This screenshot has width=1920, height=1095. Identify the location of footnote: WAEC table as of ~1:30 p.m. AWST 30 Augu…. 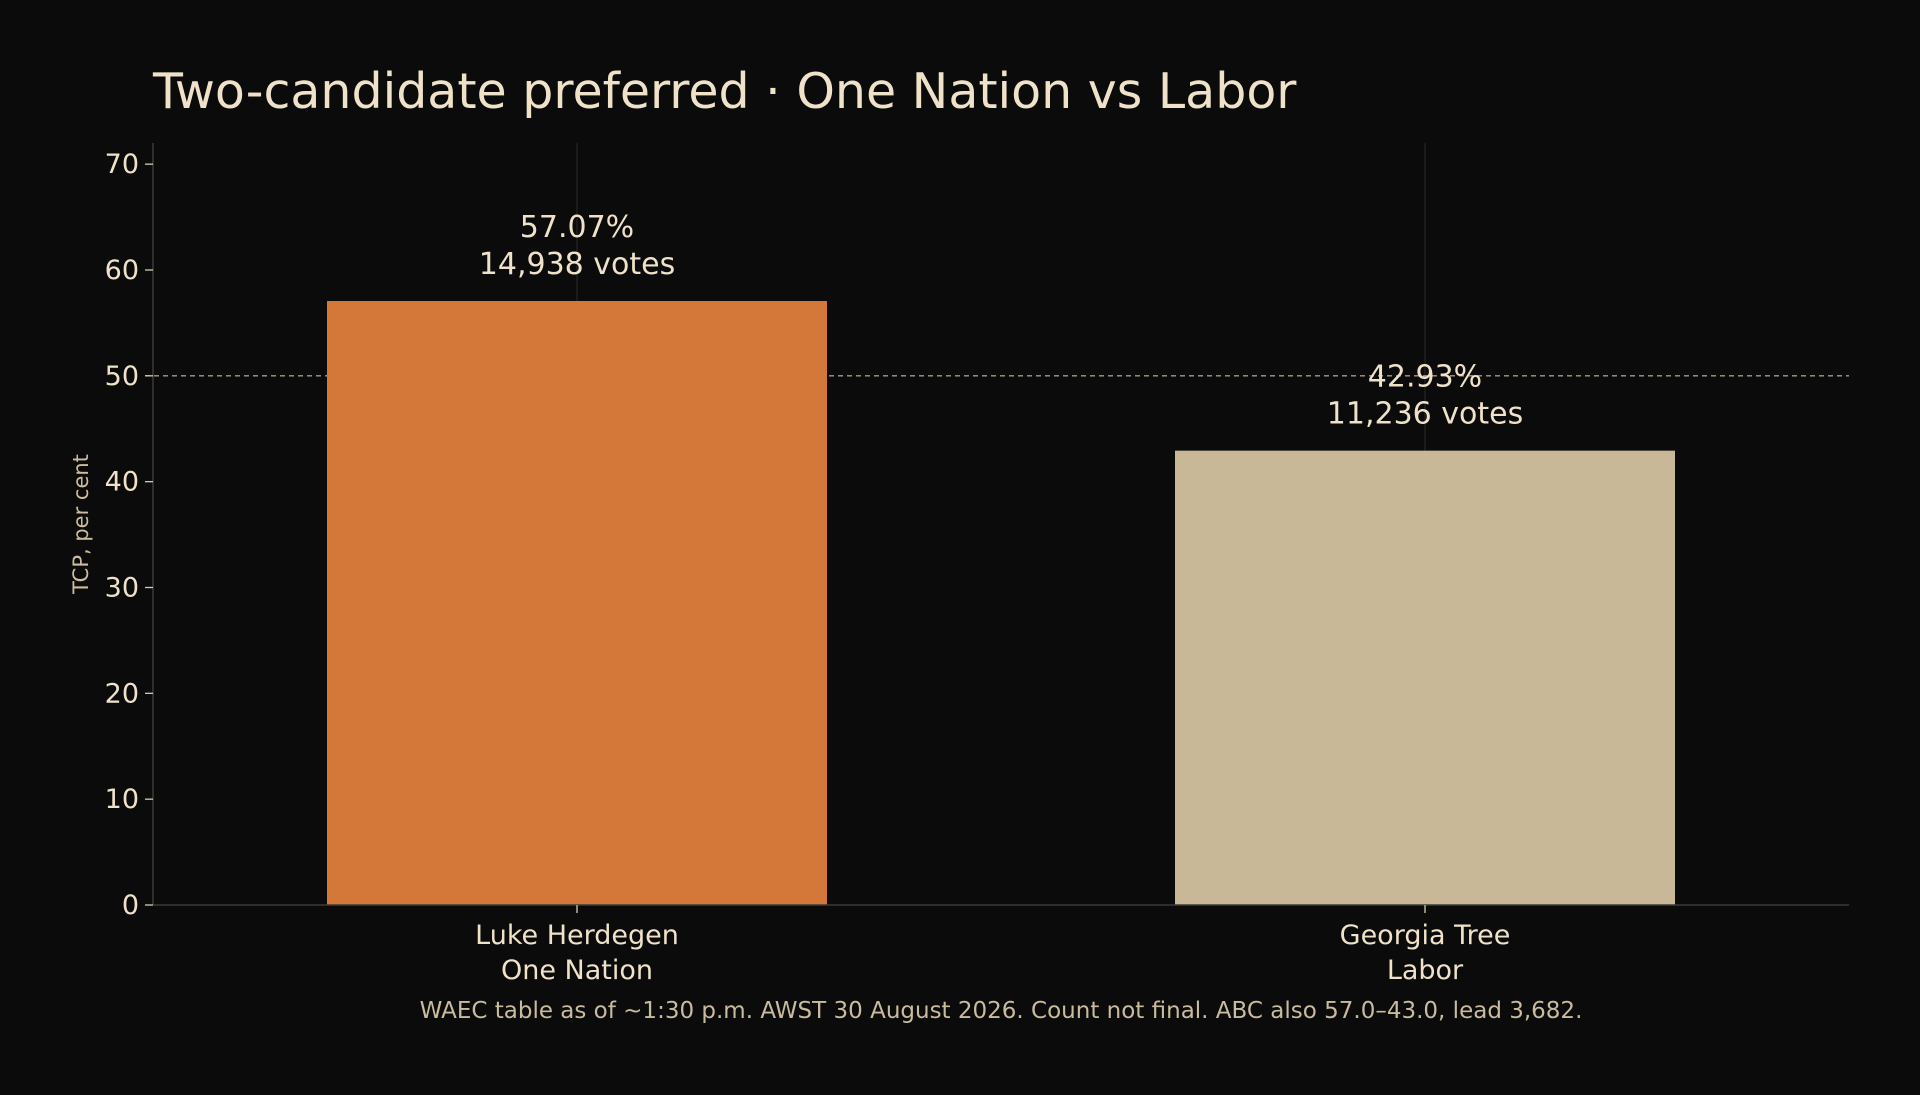
(1001, 1011).